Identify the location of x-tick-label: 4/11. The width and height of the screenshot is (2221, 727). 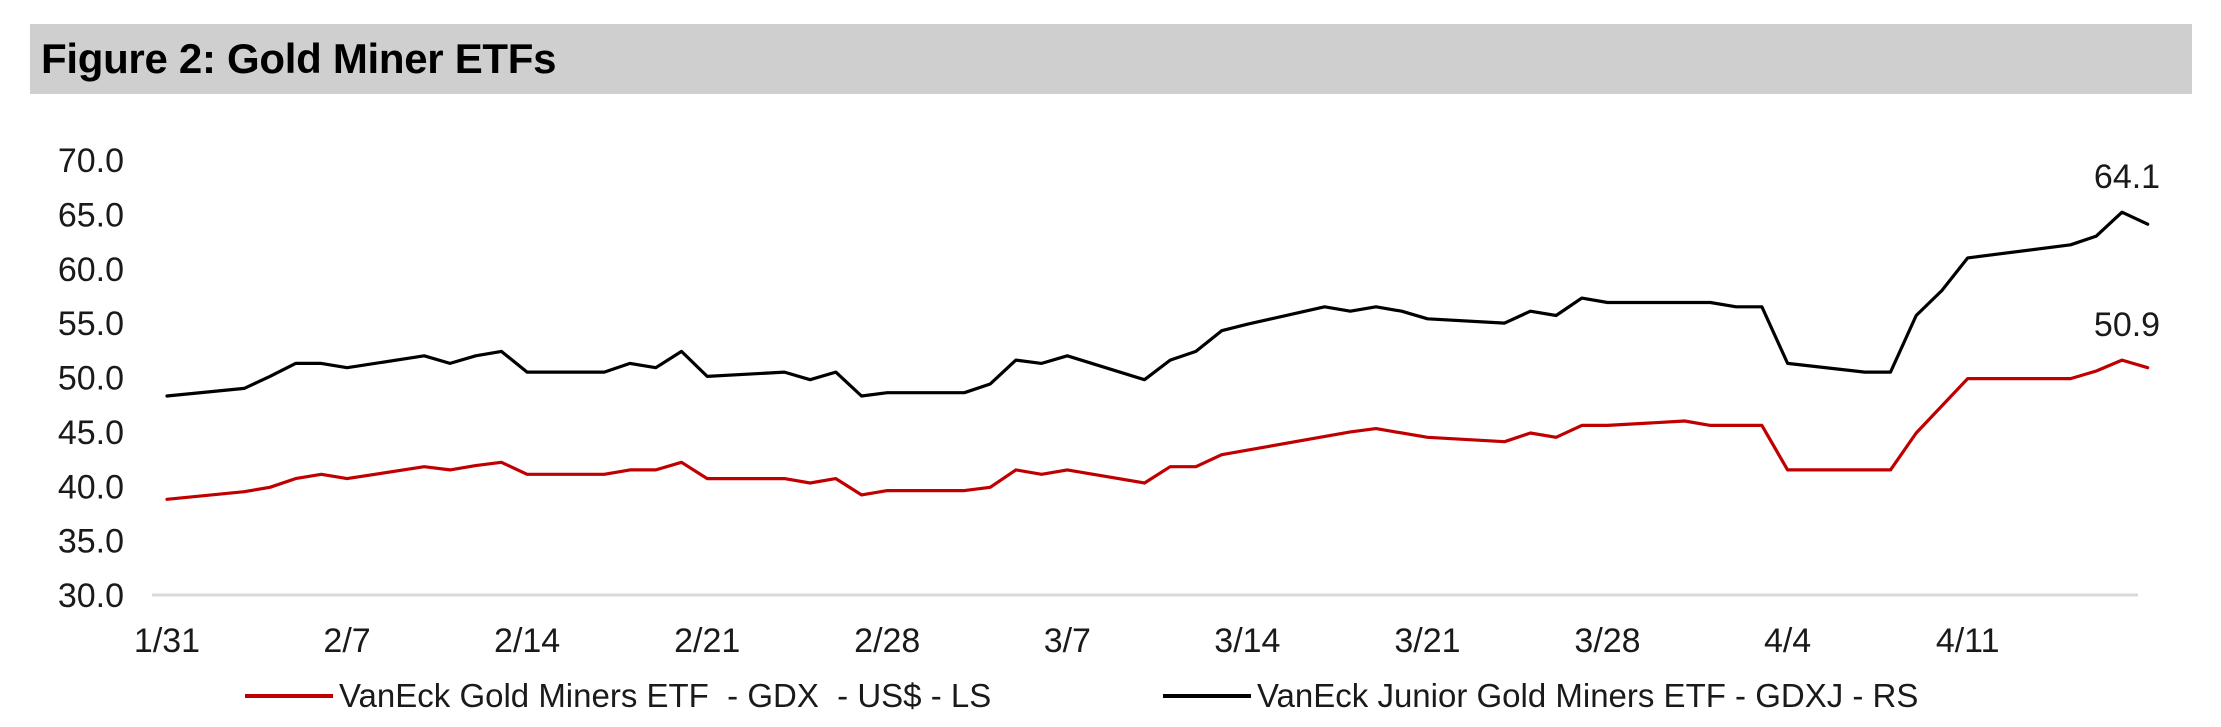
(1968, 641).